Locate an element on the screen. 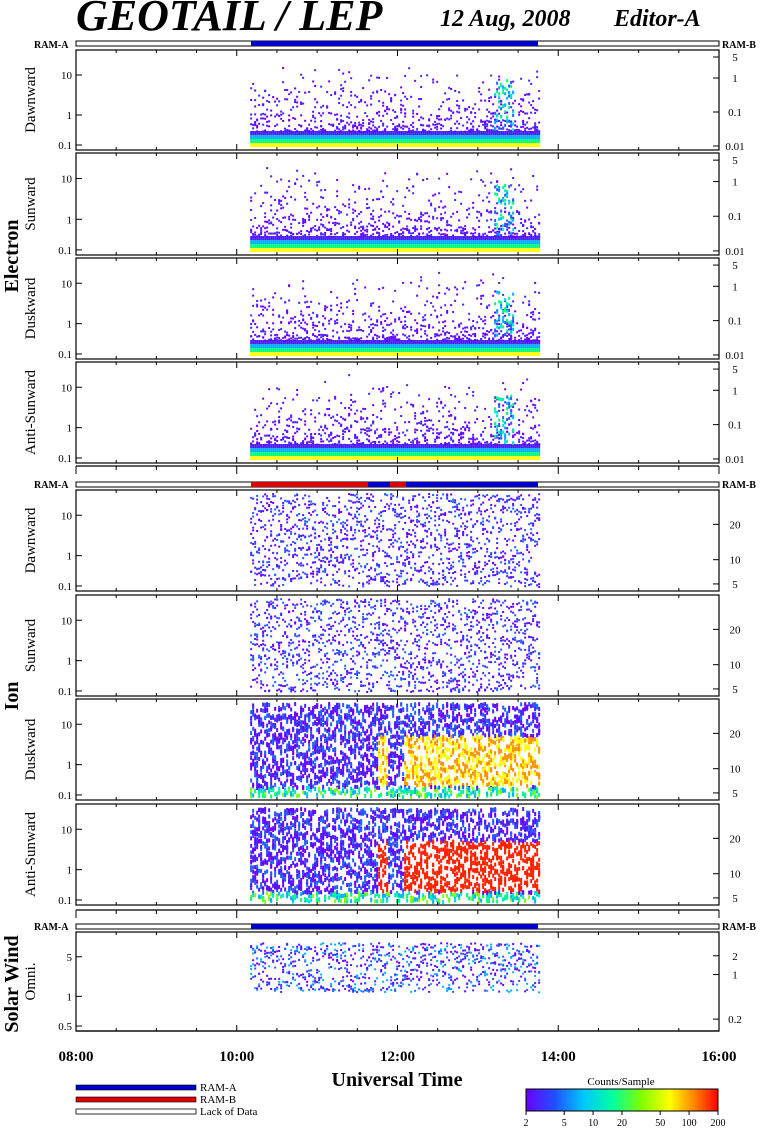  colorbar: Counts/Sample 2 5 10 20 50 100 200 is located at coordinates (625, 1102).